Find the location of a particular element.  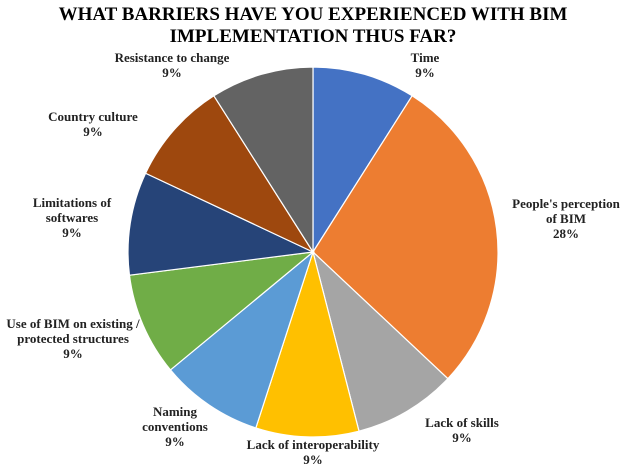

slice-label: Naming conventions 9% is located at coordinates (175, 426).